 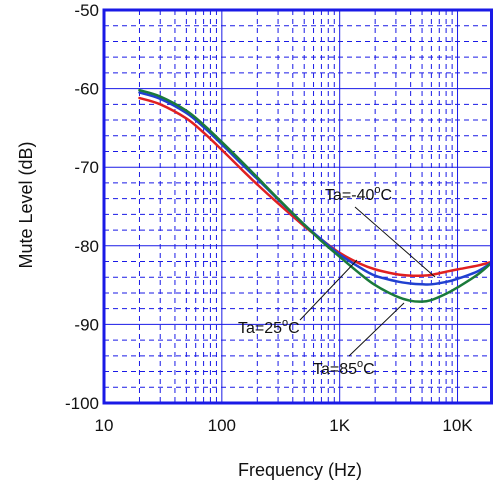 I want to click on x-tick-label: 10, so click(x=104, y=425).